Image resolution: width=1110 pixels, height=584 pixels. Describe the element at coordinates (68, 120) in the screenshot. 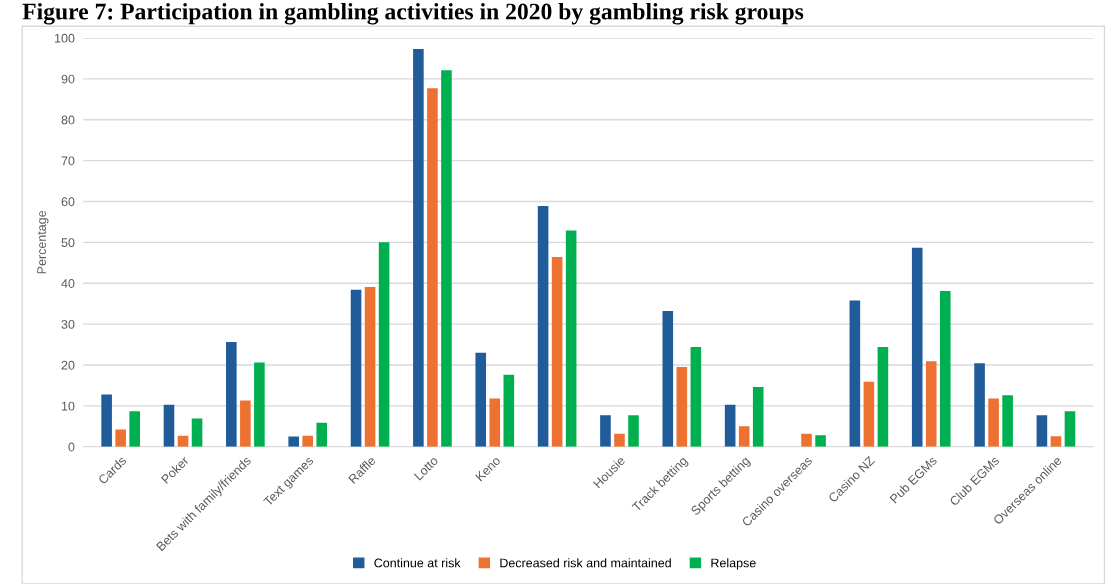

I see `y-tick-label: 80` at that location.